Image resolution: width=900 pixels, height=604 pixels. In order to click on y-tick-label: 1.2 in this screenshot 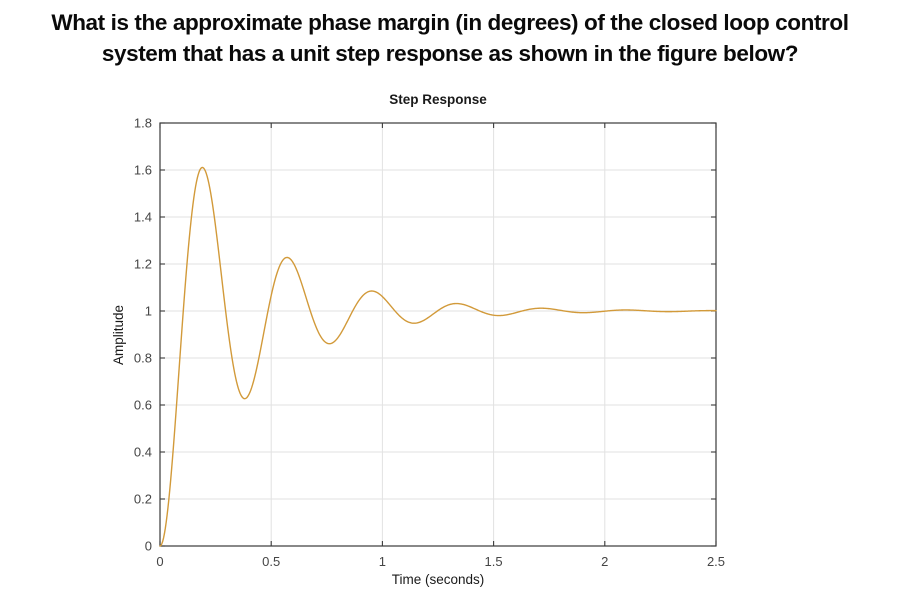, I will do `click(143, 264)`.